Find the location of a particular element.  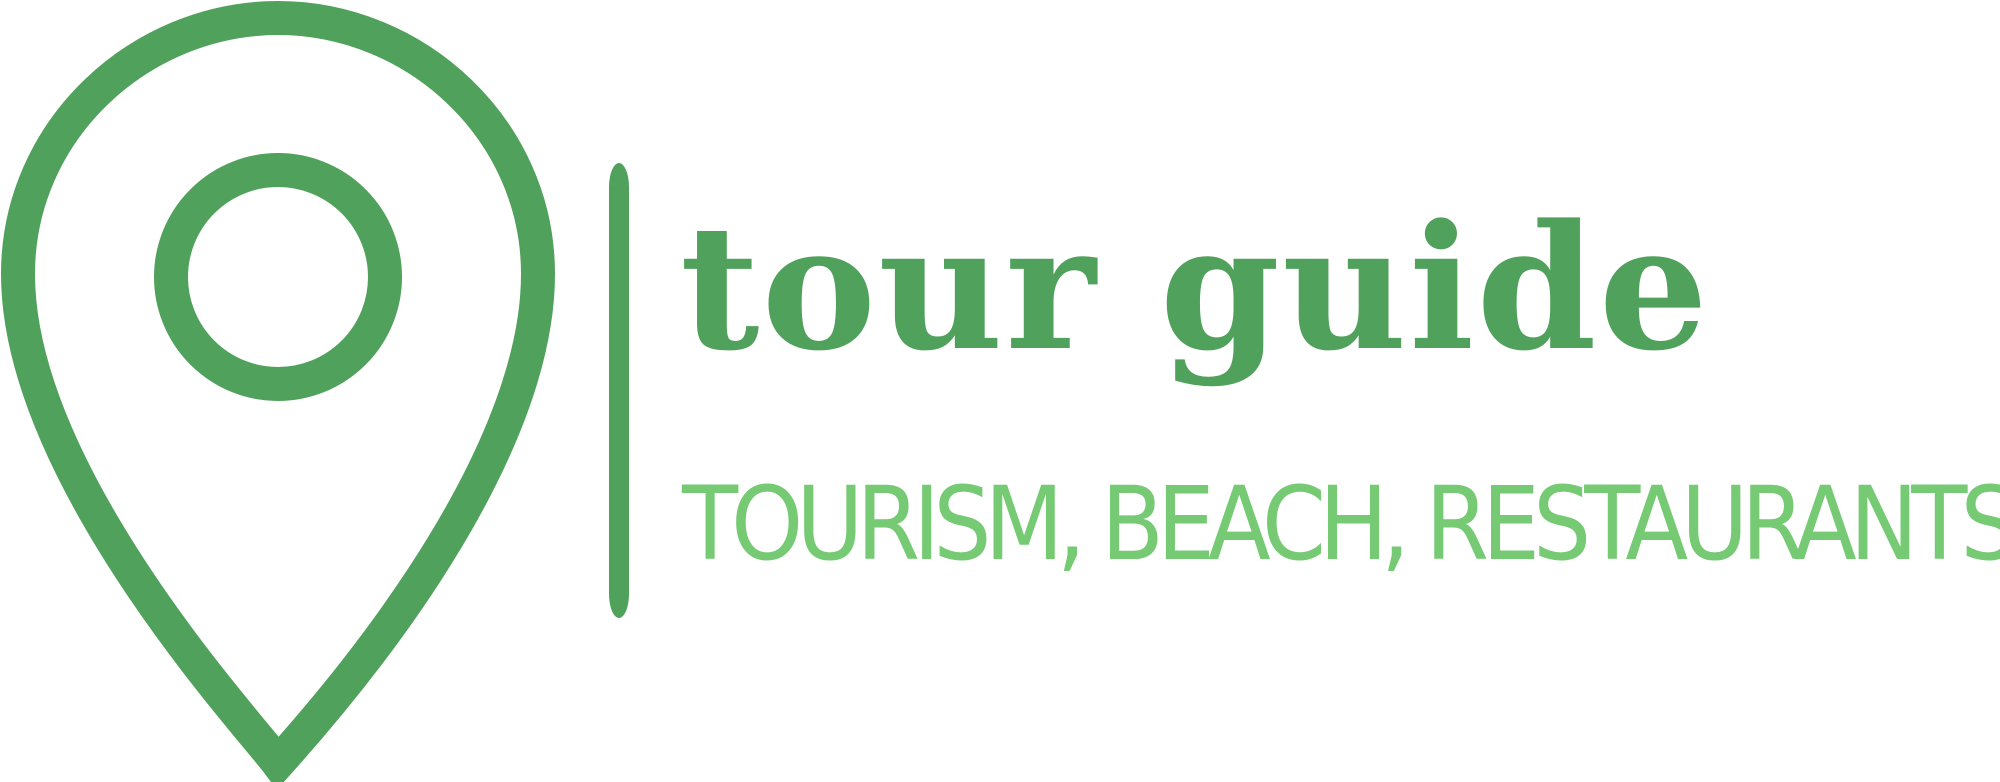

brand-tagline: TOURISM, BEACH, RESTAURANTS , FOREST is located at coordinates (1341, 524).